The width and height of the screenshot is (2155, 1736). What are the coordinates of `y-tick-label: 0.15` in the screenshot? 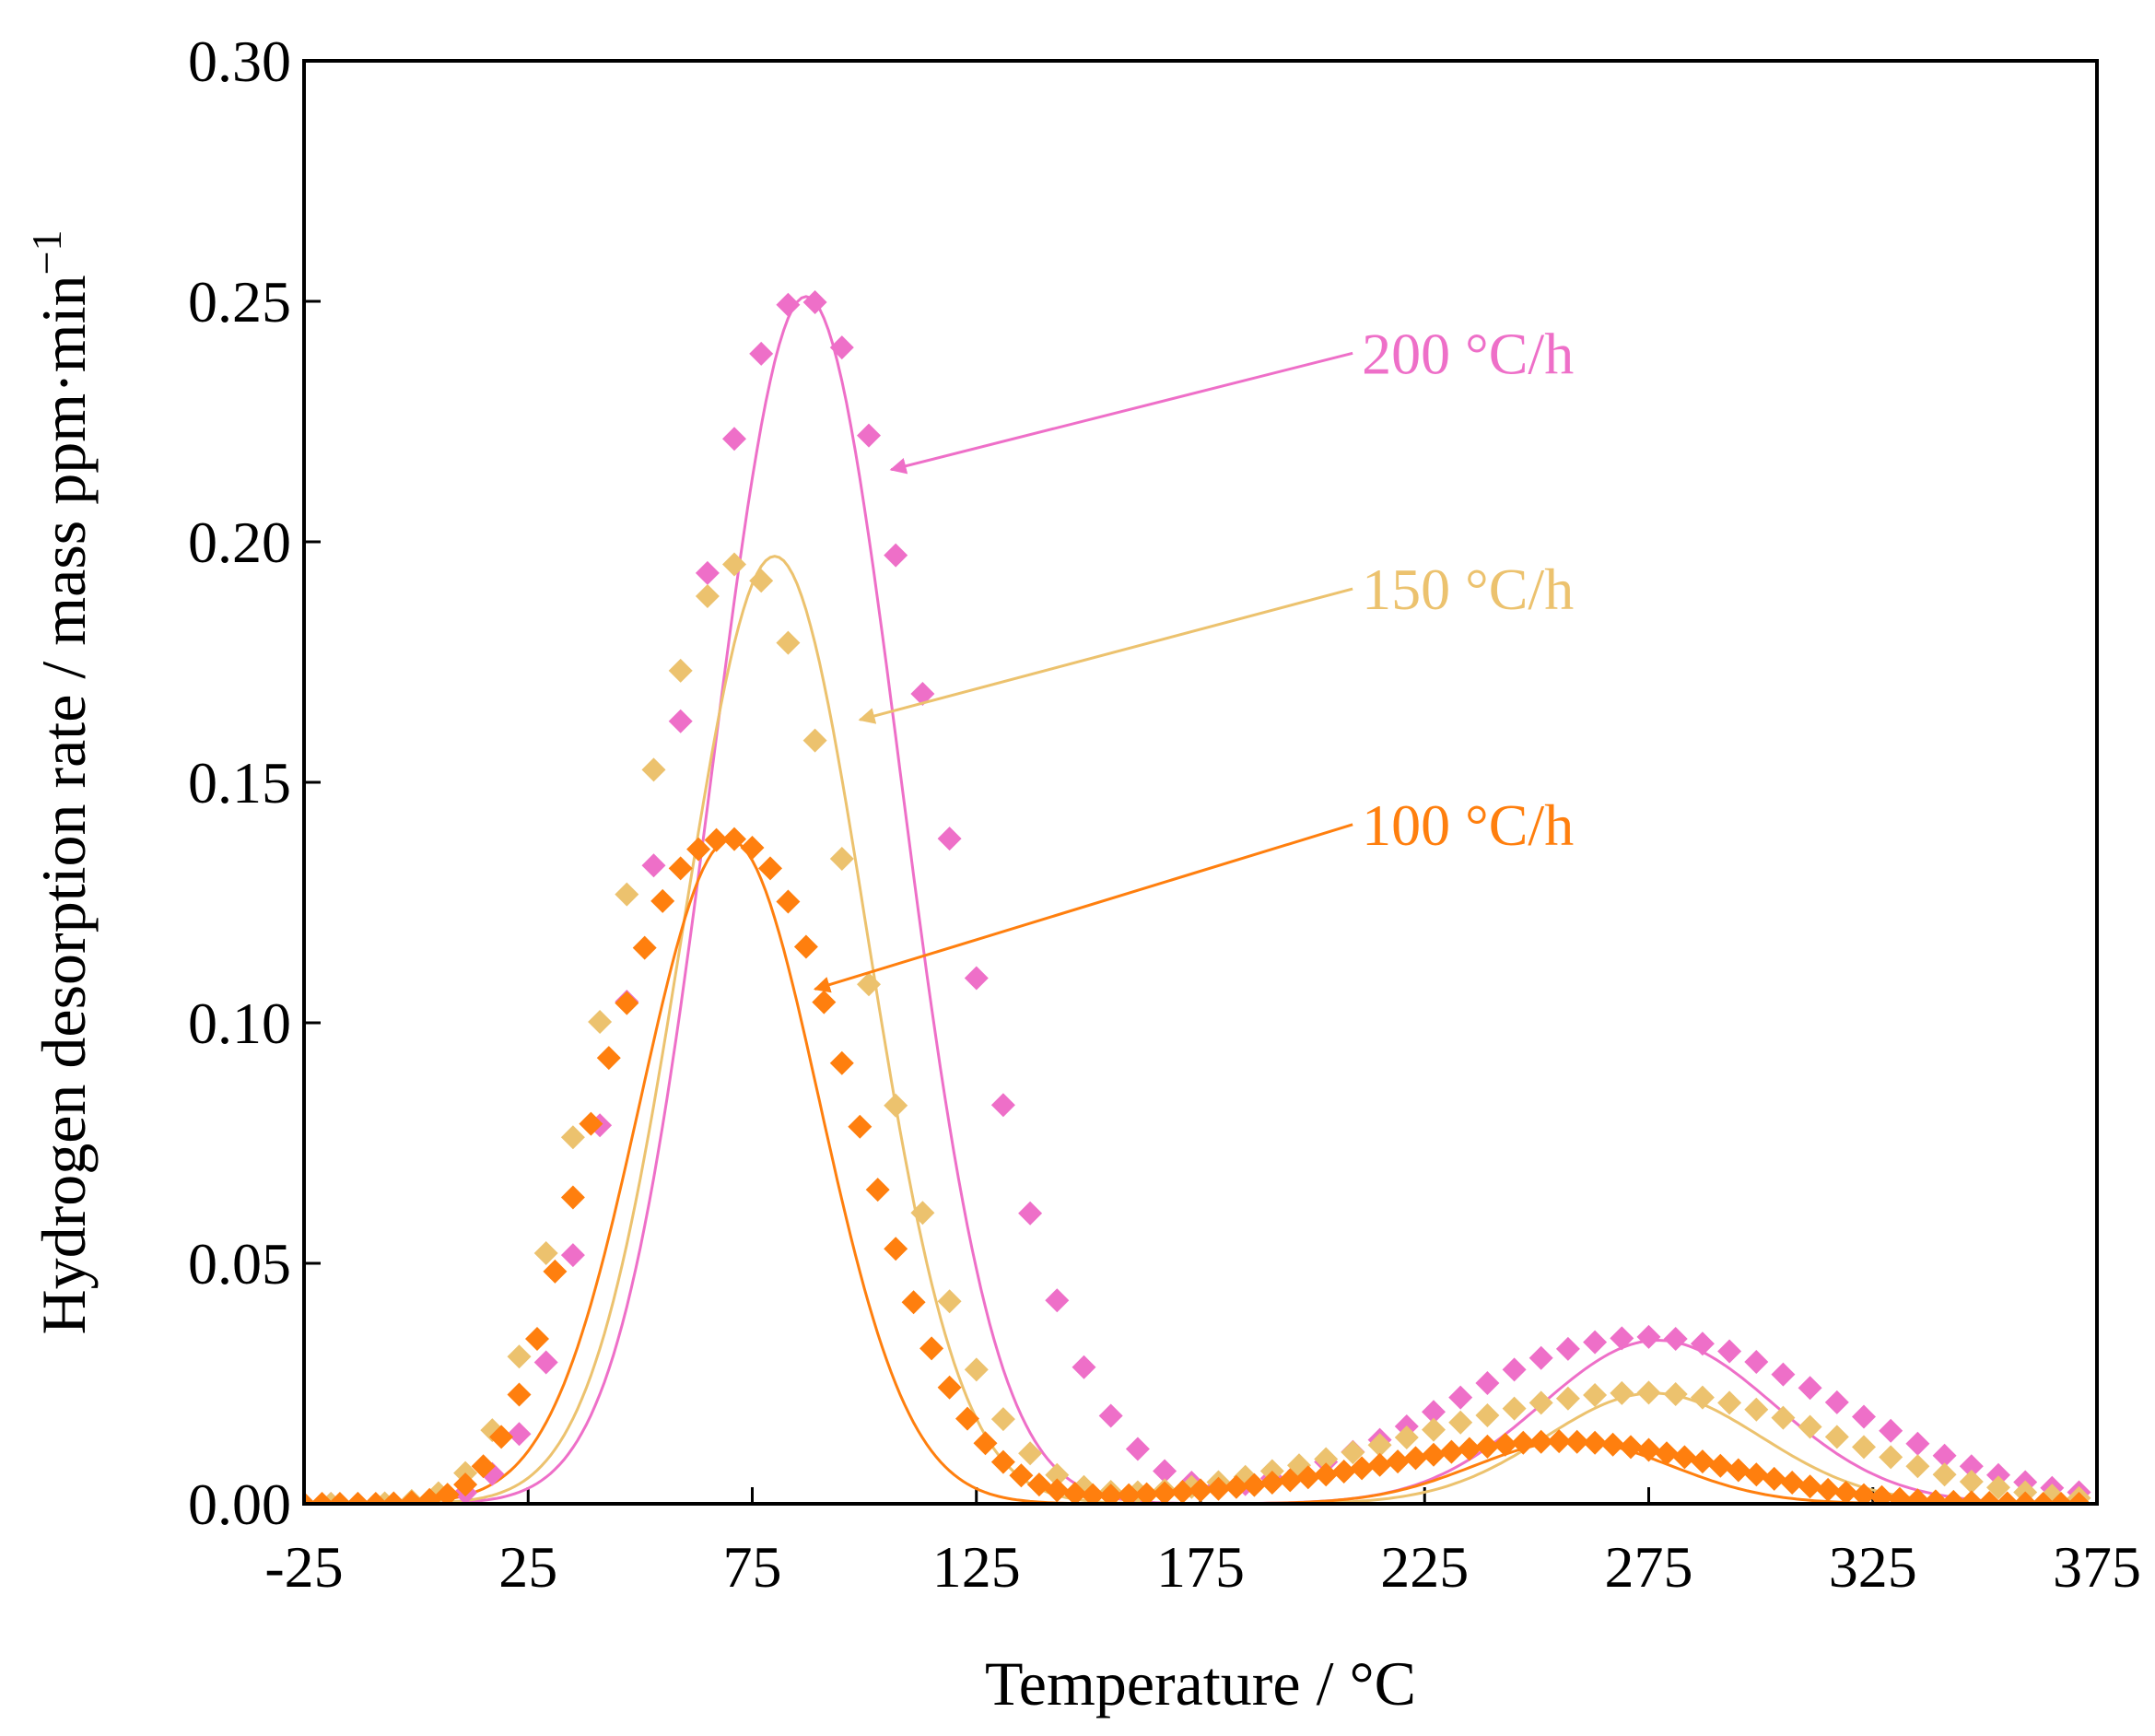 It's located at (239, 782).